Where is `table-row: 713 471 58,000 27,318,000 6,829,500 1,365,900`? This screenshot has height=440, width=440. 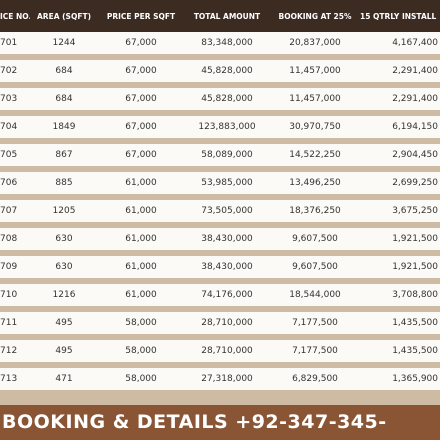
table-row: 713 471 58,000 27,318,000 6,829,500 1,365,900 is located at coordinates (220, 380).